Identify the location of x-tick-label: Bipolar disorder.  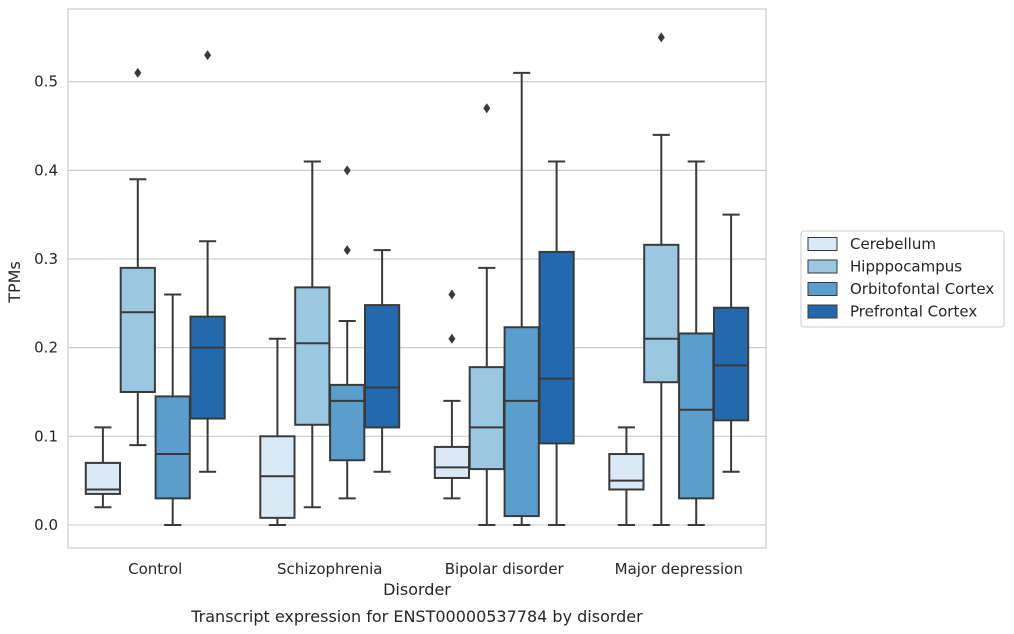
(505, 569).